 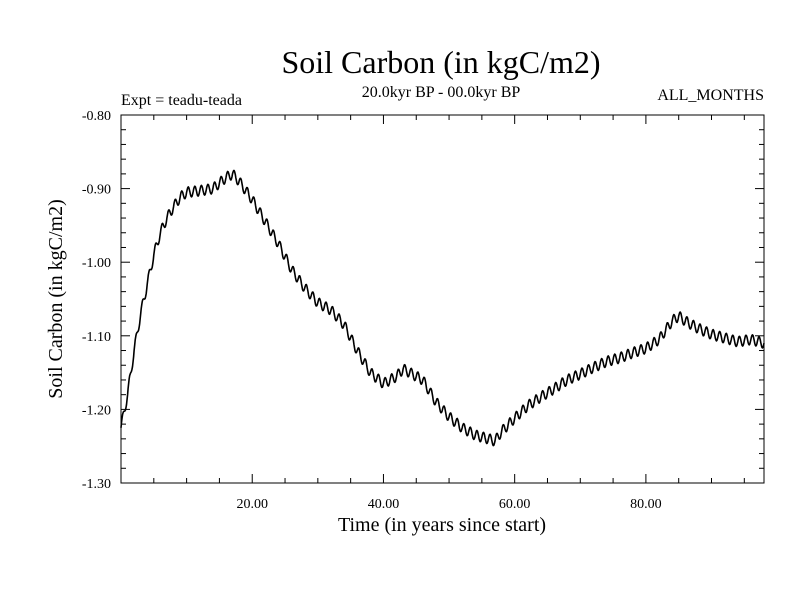 What do you see at coordinates (181, 100) in the screenshot?
I see `experiment-label: Expt = teadu-teada` at bounding box center [181, 100].